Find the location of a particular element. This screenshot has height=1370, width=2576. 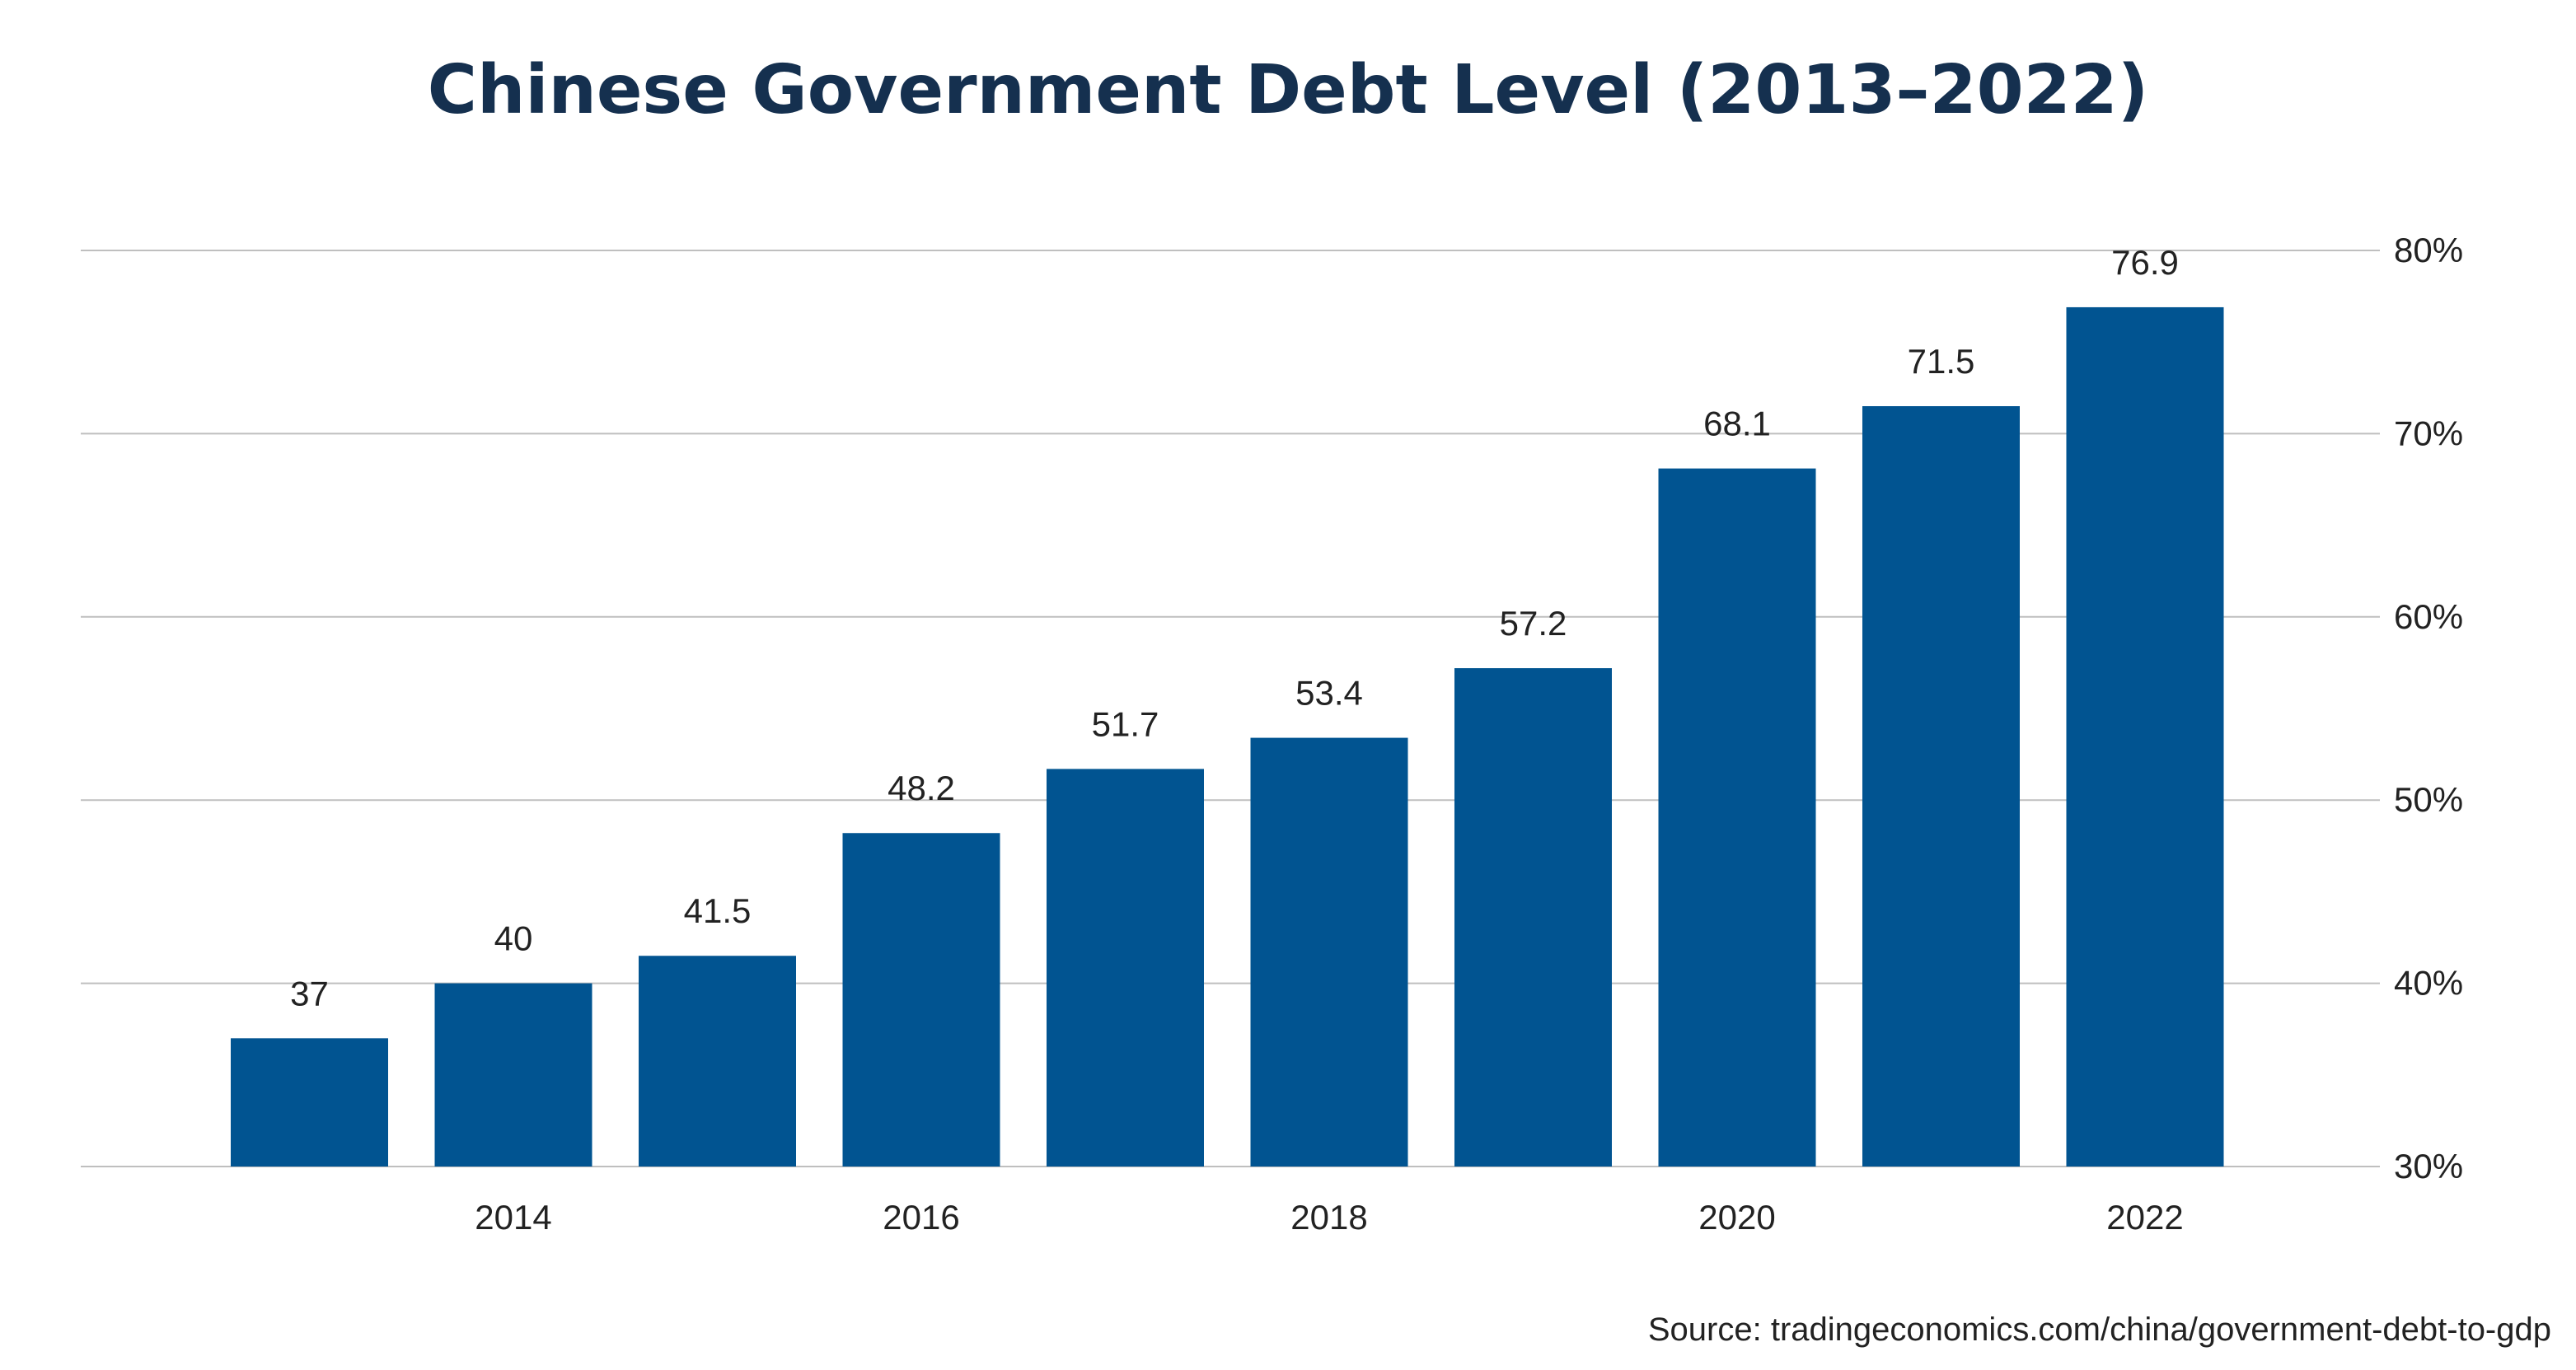

data-label: 57.2 is located at coordinates (1533, 623).